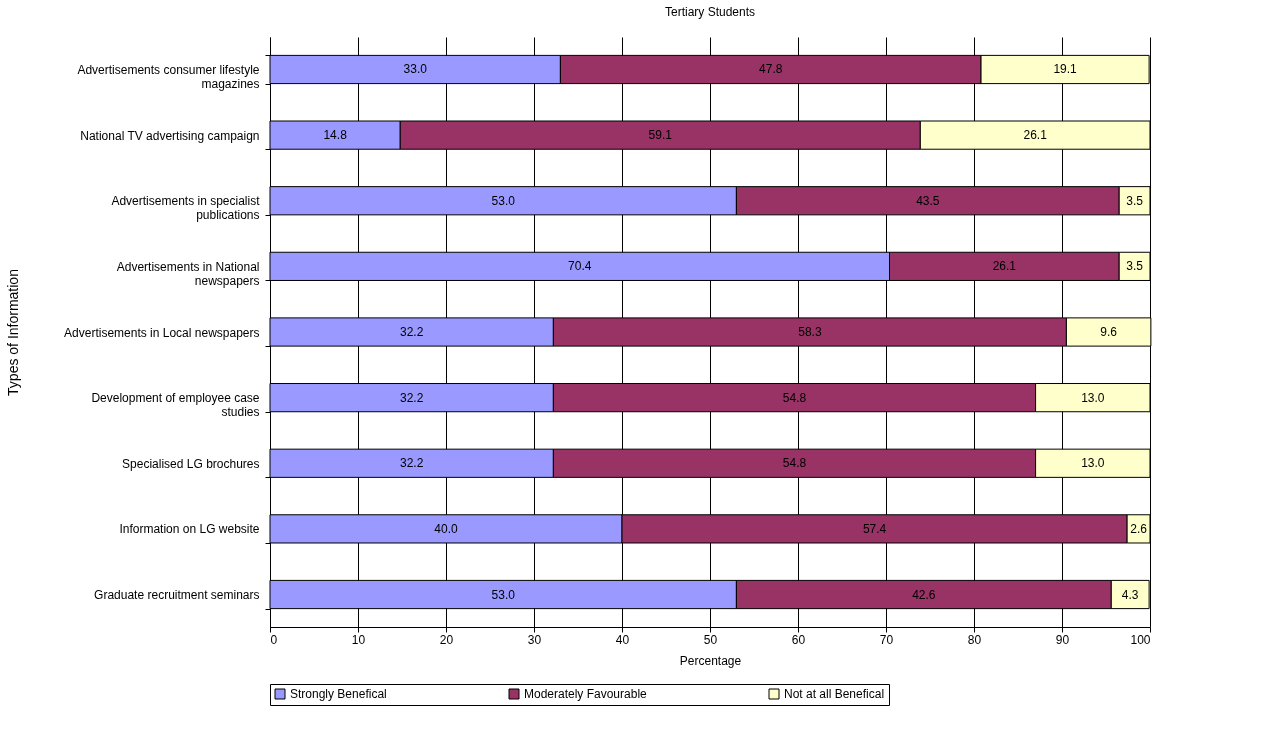 The width and height of the screenshot is (1283, 742). Describe the element at coordinates (1139, 528) in the screenshot. I see `data-label: 2.6` at that location.